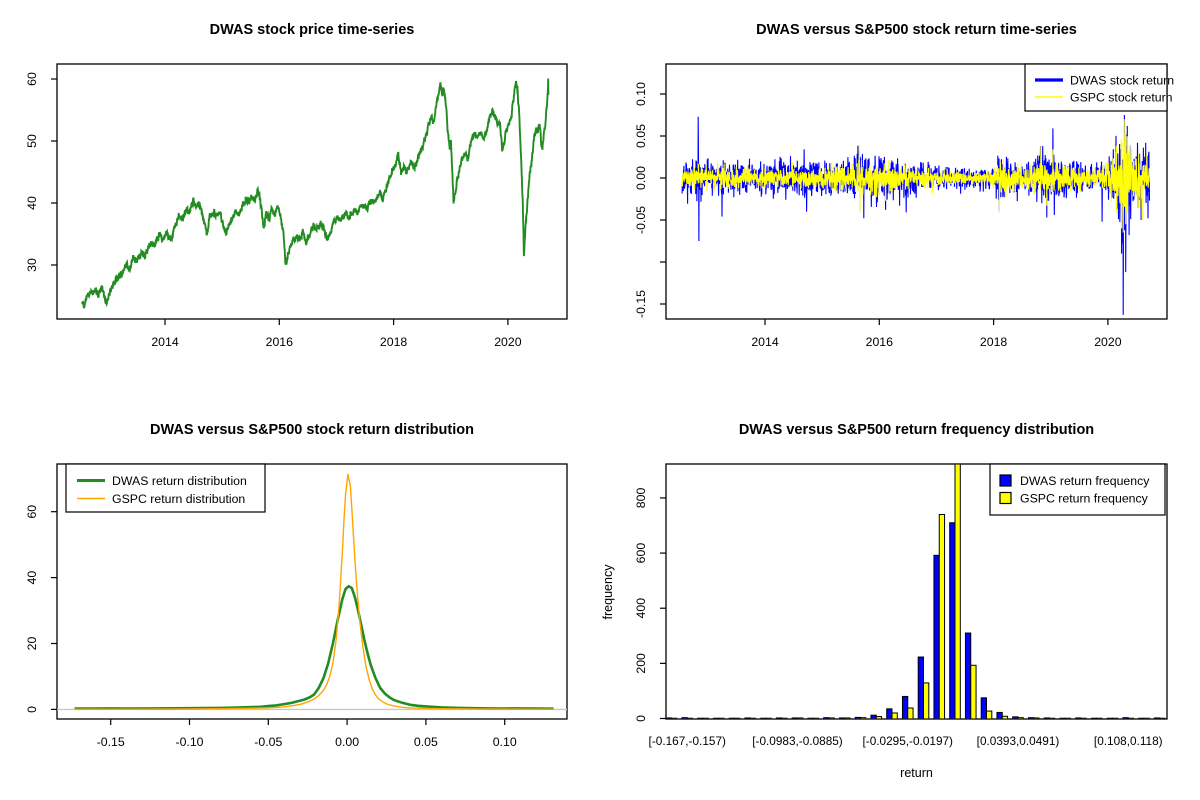 The width and height of the screenshot is (1200, 800). I want to click on dwas-density-curve, so click(314, 647).